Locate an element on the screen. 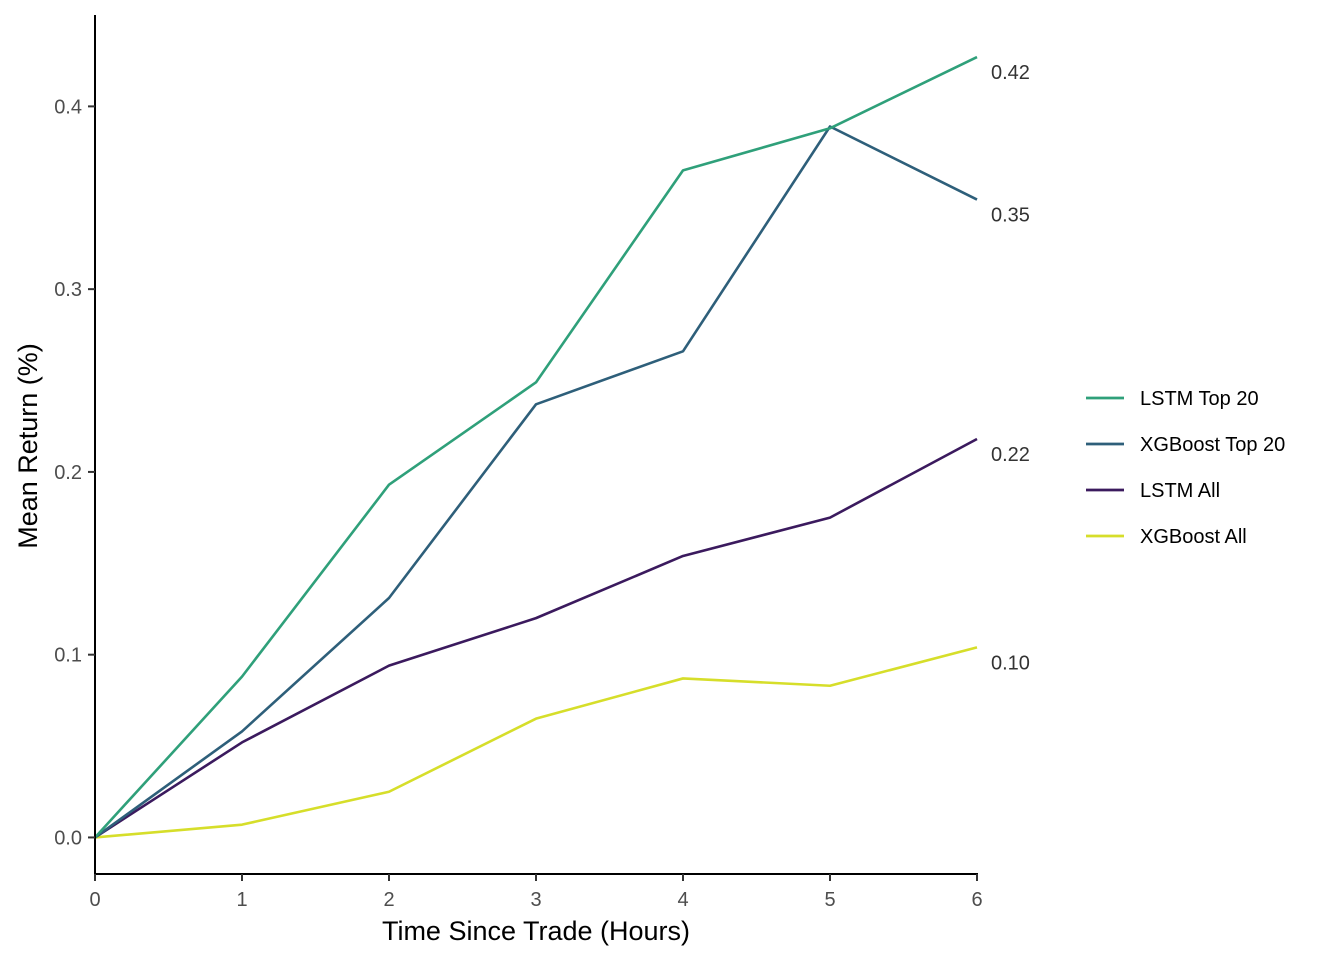  legend-label: LSTM Top 20 is located at coordinates (1199, 399).